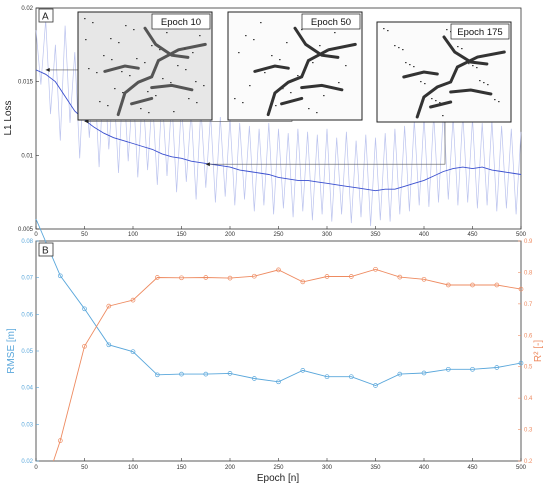 Image resolution: width=550 pixels, height=486 pixels. What do you see at coordinates (479, 32) in the screenshot?
I see `inset-title: Epoch 175` at bounding box center [479, 32].